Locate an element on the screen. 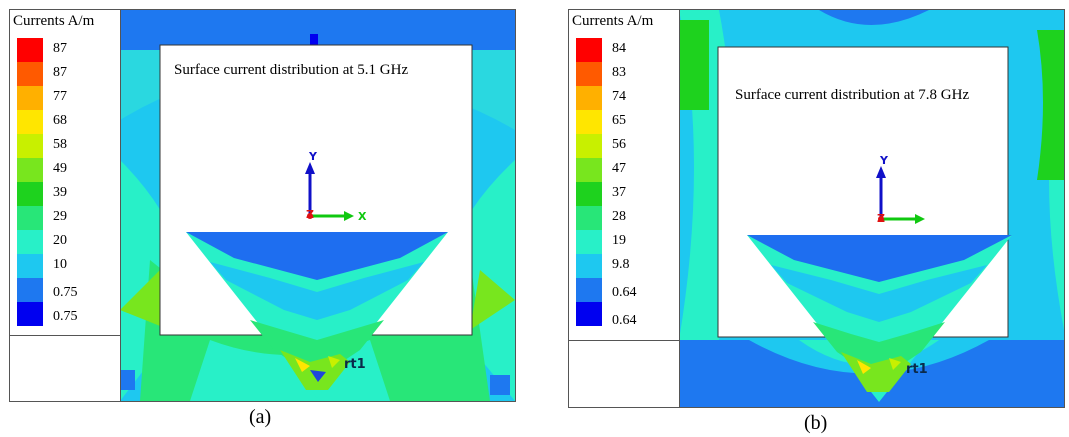 The height and width of the screenshot is (437, 1069). legend-tick: 39 is located at coordinates (60, 192).